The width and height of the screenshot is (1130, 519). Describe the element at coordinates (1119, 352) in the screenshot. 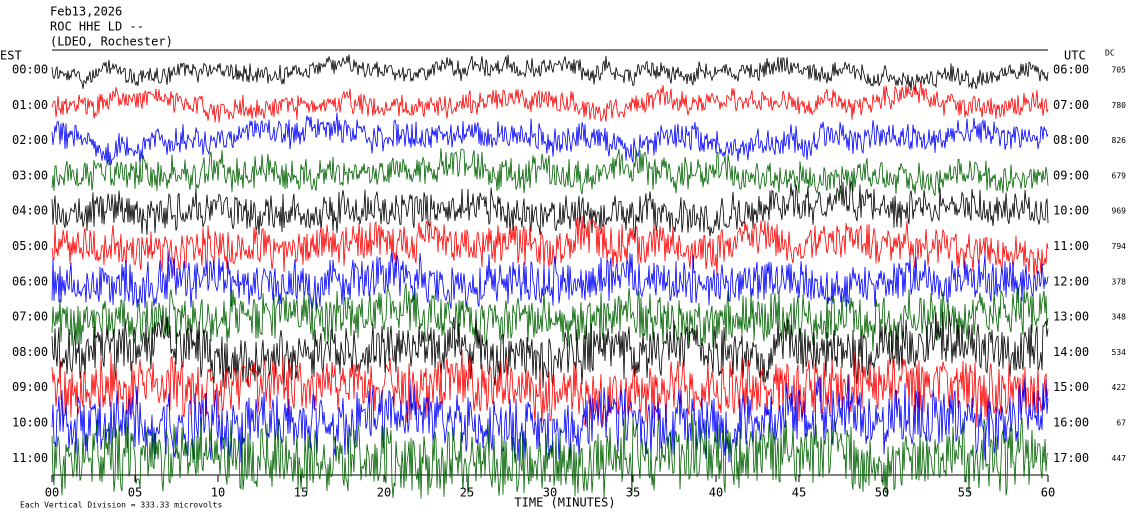

I see `dc-value: 534` at that location.